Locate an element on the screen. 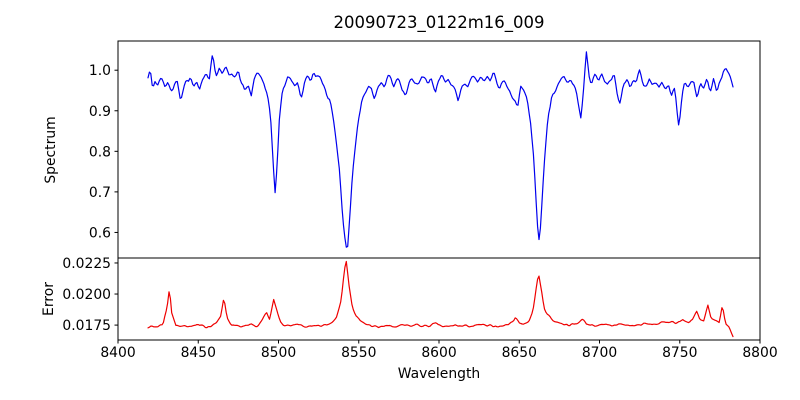 This screenshot has height=400, width=800. x-tick-label: 8600 is located at coordinates (438, 353).